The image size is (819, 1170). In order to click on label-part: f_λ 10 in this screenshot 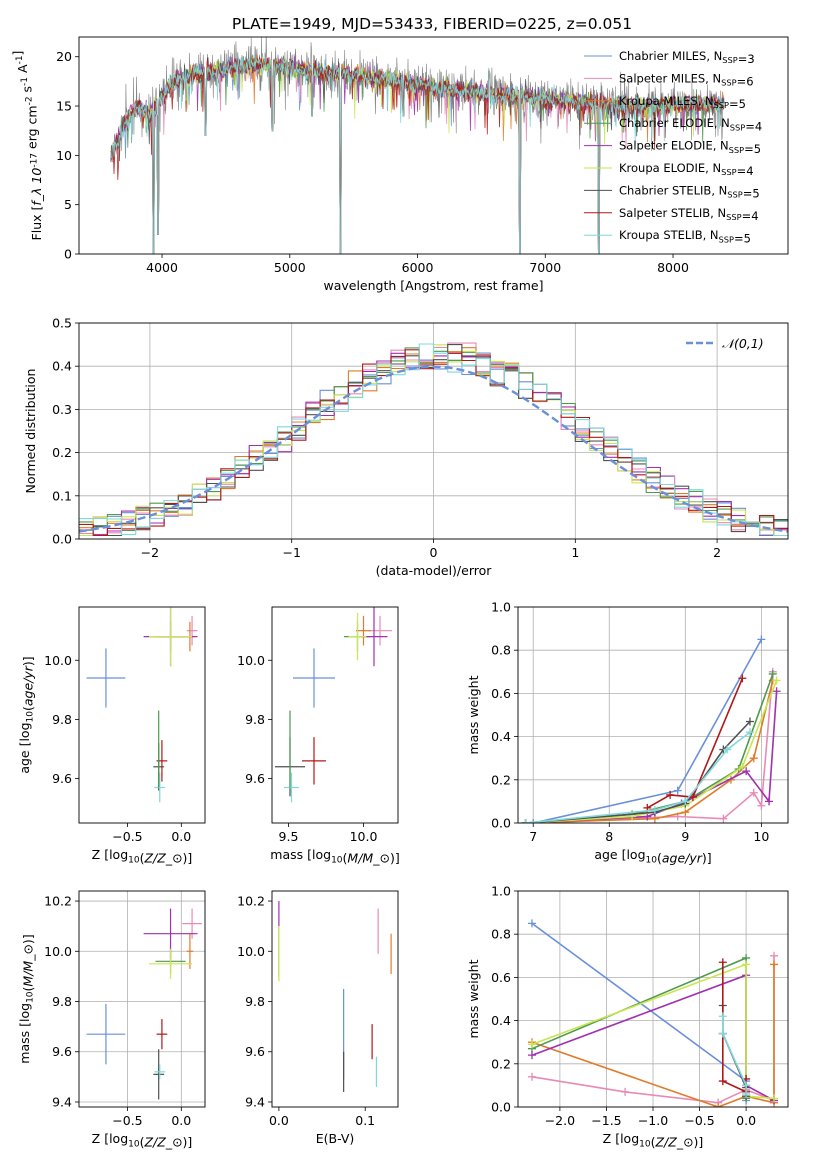, I will do `click(36, 187)`.